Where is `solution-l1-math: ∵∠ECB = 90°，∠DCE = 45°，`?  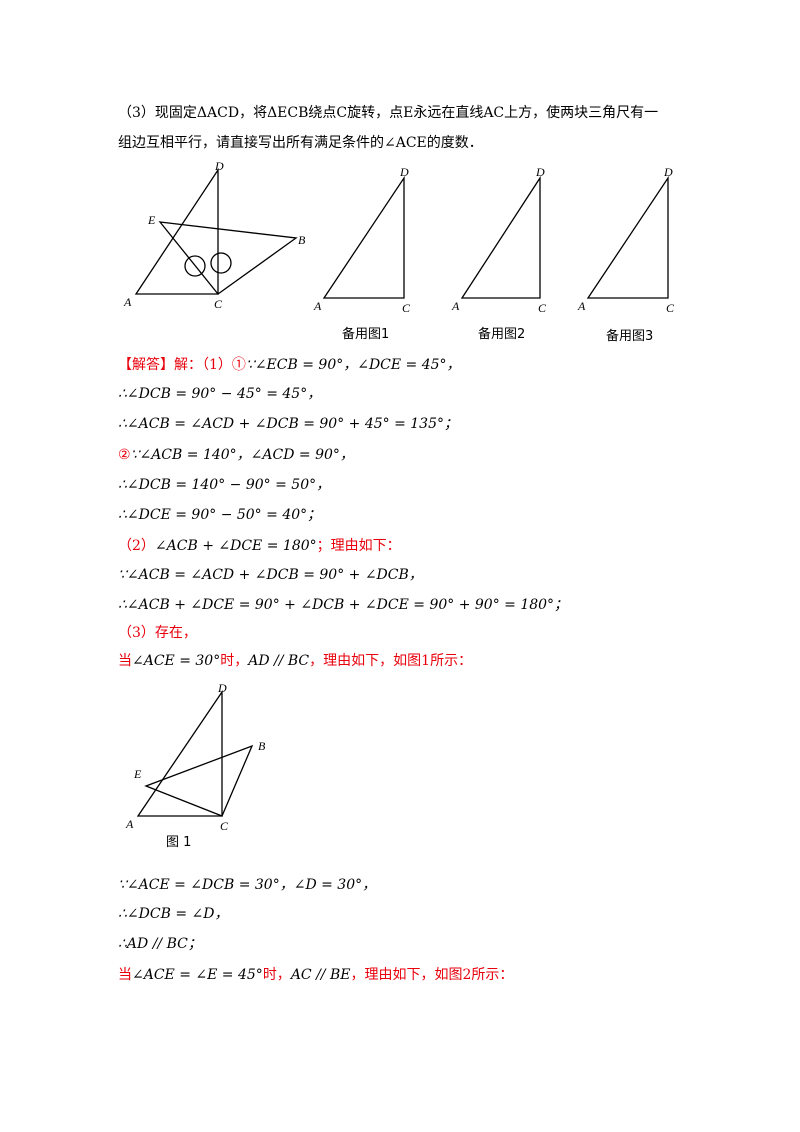 solution-l1-math: ∵∠ECB = 90°，∠DCE = 45°， is located at coordinates (353, 365).